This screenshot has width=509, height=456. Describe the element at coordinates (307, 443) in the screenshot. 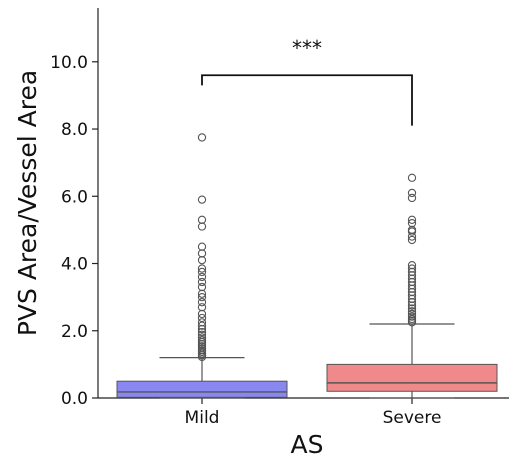

I see `x-axis-title: AS` at that location.